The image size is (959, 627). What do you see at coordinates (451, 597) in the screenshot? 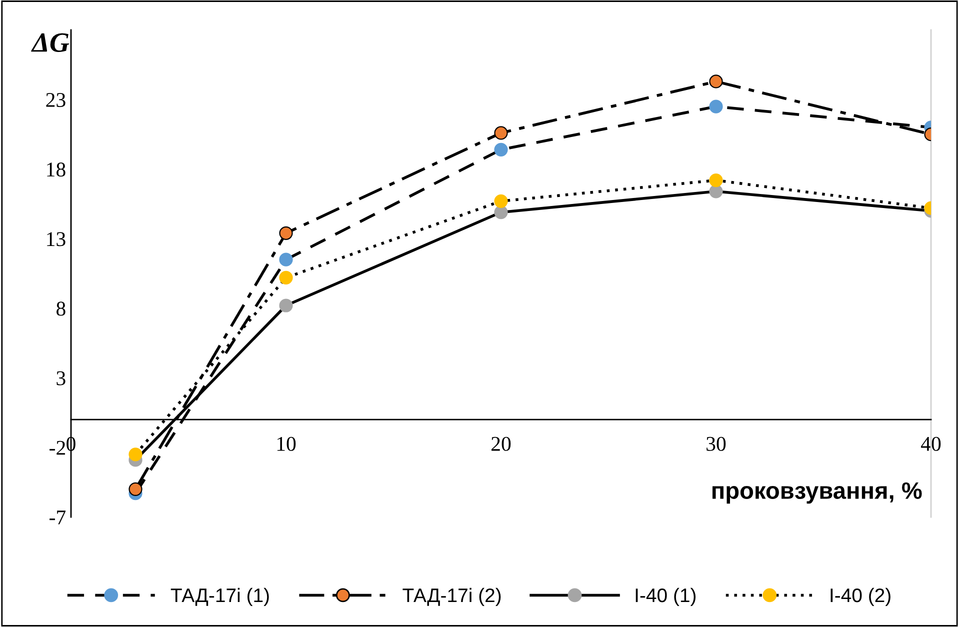
I see `legend-label: ТАД-17і (2)` at bounding box center [451, 597].